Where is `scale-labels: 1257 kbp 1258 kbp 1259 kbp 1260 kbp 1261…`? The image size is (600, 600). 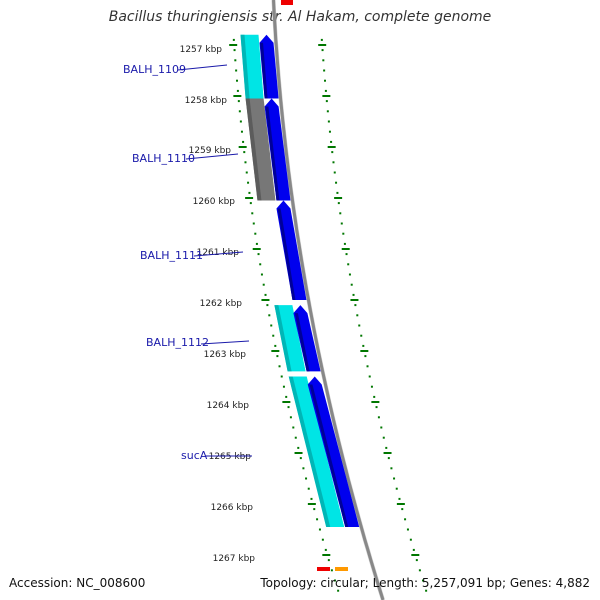
scale-labels: 1257 kbp 1258 kbp 1259 kbp 1260 kbp 1261… is located at coordinates (218, 304).